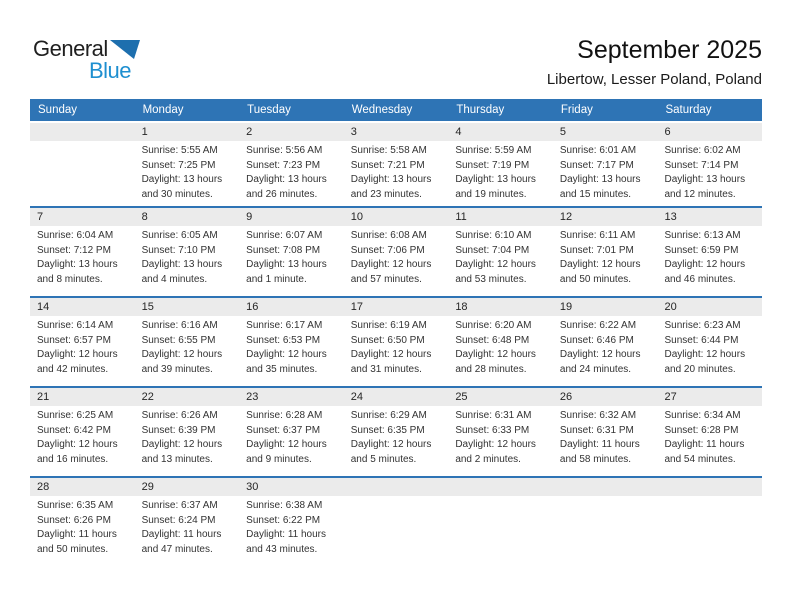 Image resolution: width=792 pixels, height=612 pixels. I want to click on day-number: 1, so click(187, 132).